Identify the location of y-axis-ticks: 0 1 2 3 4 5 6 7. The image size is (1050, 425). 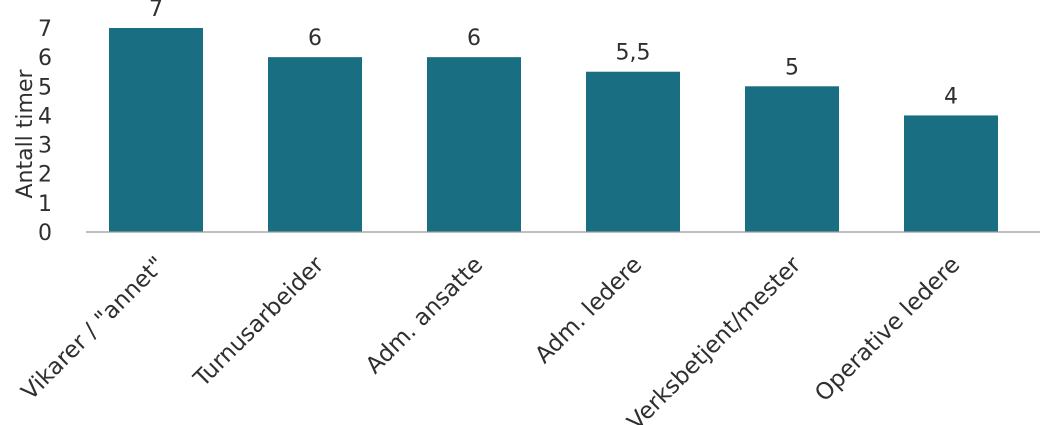
(45, 131).